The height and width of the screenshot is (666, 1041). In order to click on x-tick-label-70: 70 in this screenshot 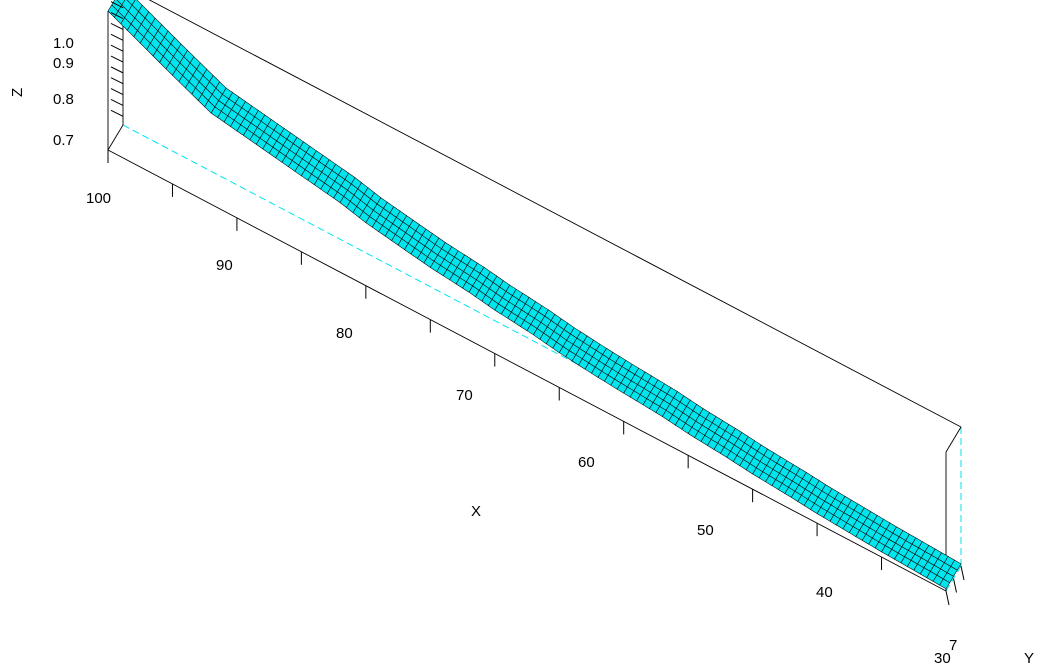, I will do `click(464, 395)`.